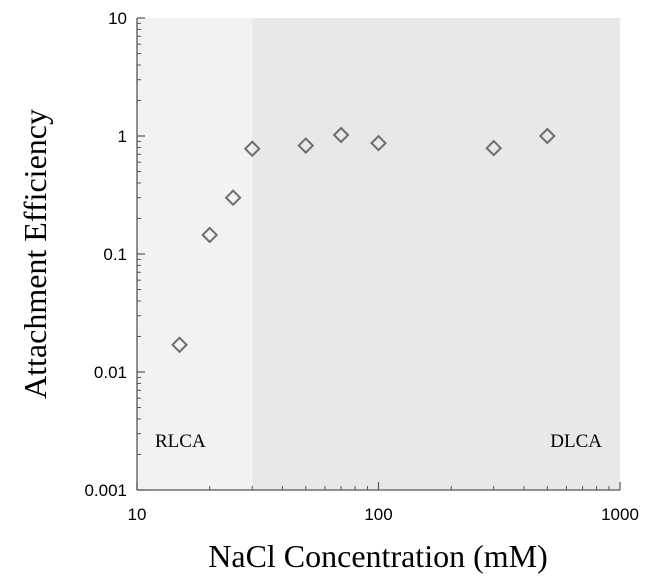  I want to click on x-tick-labels: 10 100 1000, so click(383, 514).